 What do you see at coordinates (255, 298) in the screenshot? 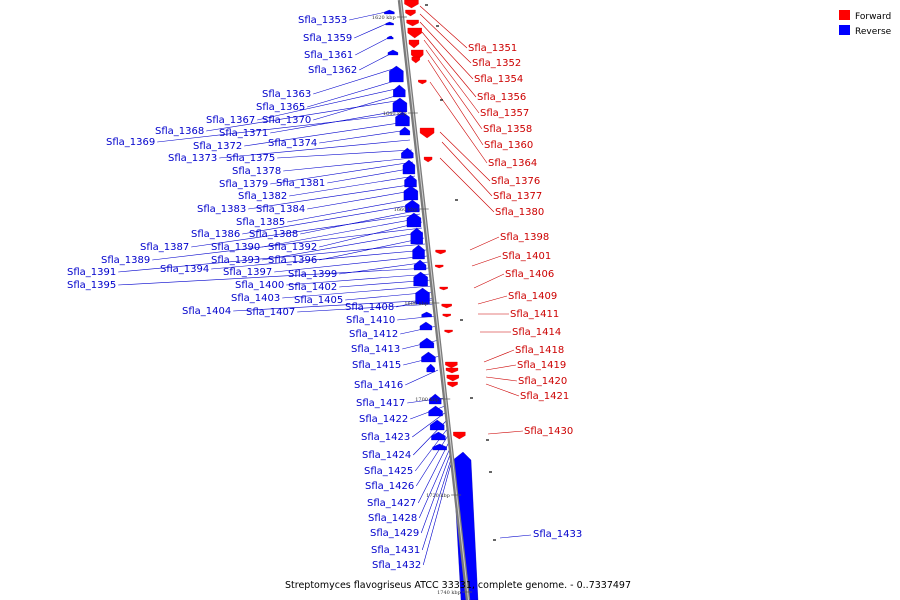
I see `reverse-gene-label: Sfla_1403` at bounding box center [255, 298].